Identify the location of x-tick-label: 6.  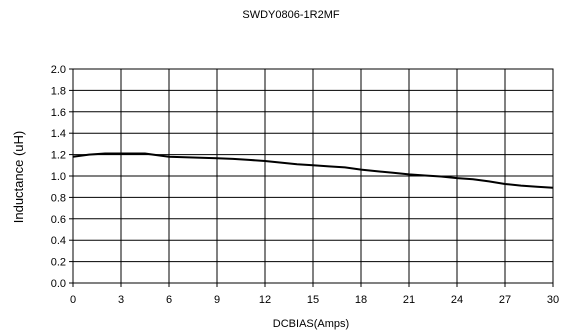
(169, 300).